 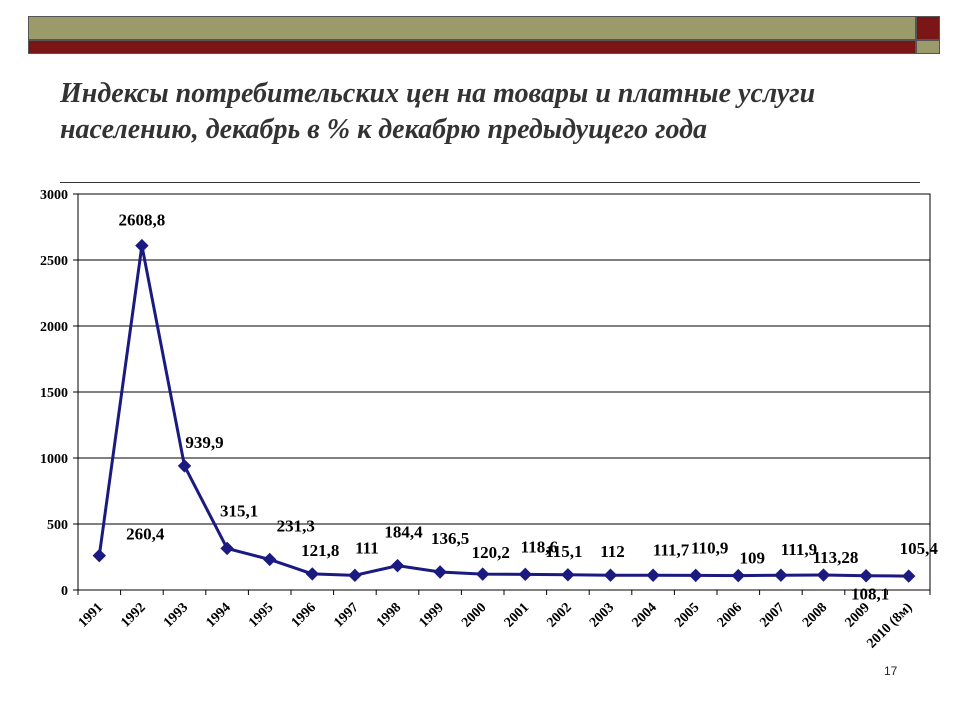 What do you see at coordinates (753, 558) in the screenshot?
I see `data-label: 109` at bounding box center [753, 558].